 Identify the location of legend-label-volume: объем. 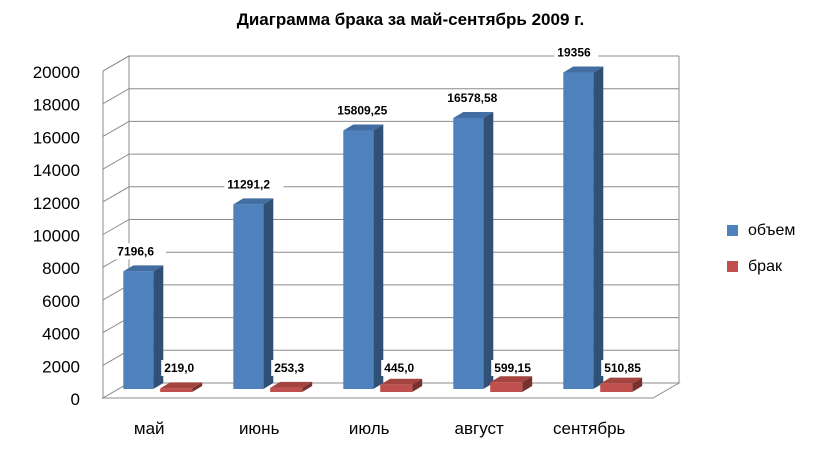
(772, 230).